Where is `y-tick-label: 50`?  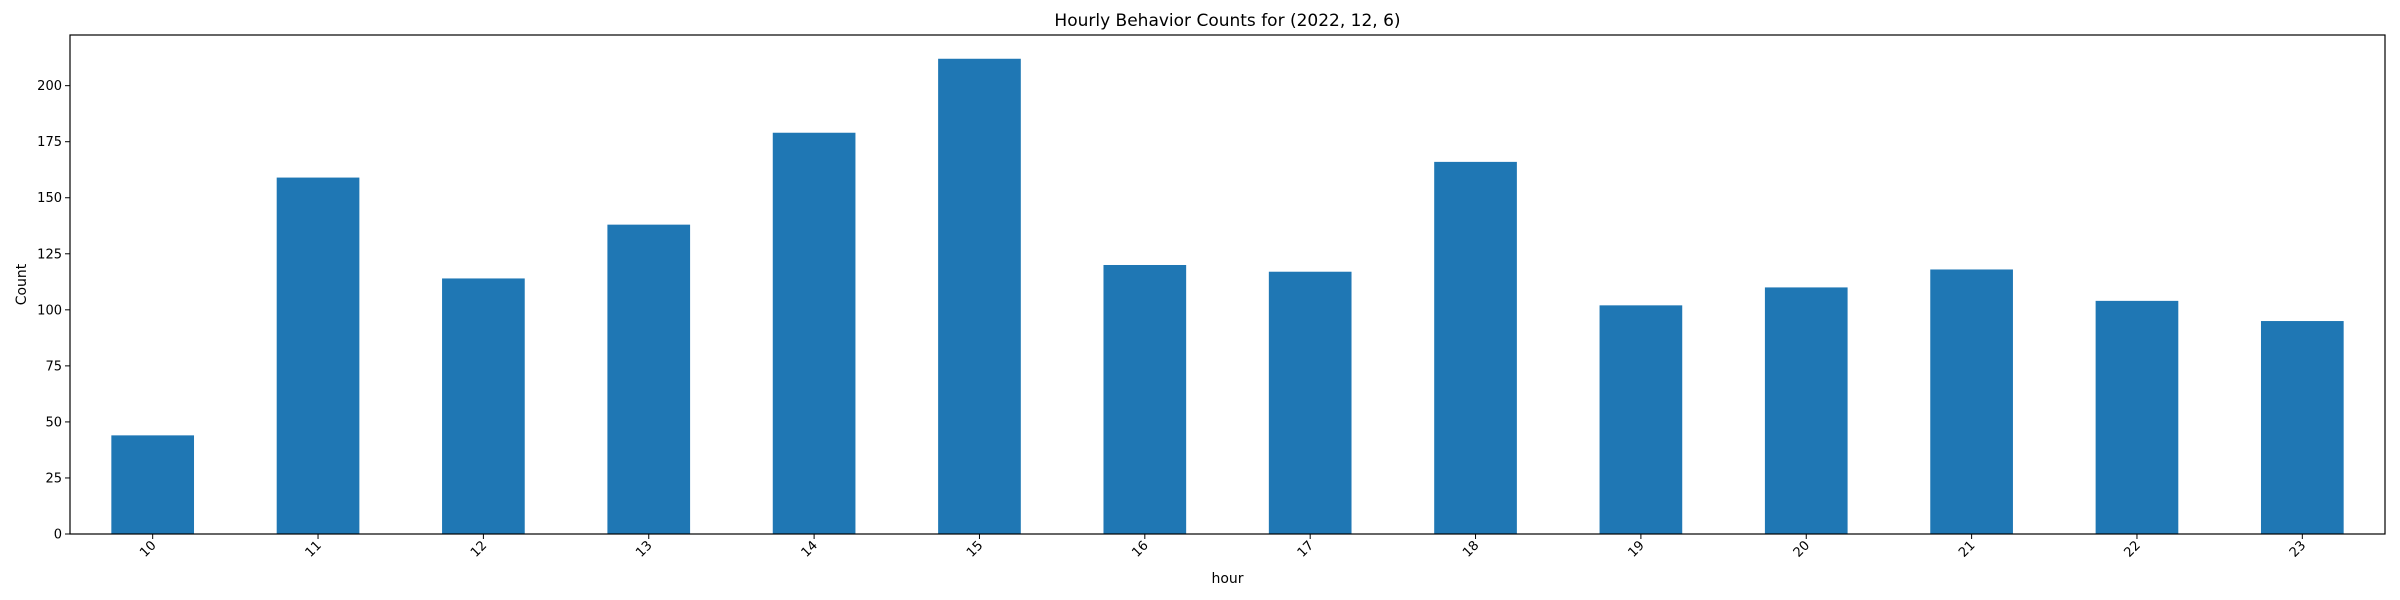 y-tick-label: 50 is located at coordinates (53, 422).